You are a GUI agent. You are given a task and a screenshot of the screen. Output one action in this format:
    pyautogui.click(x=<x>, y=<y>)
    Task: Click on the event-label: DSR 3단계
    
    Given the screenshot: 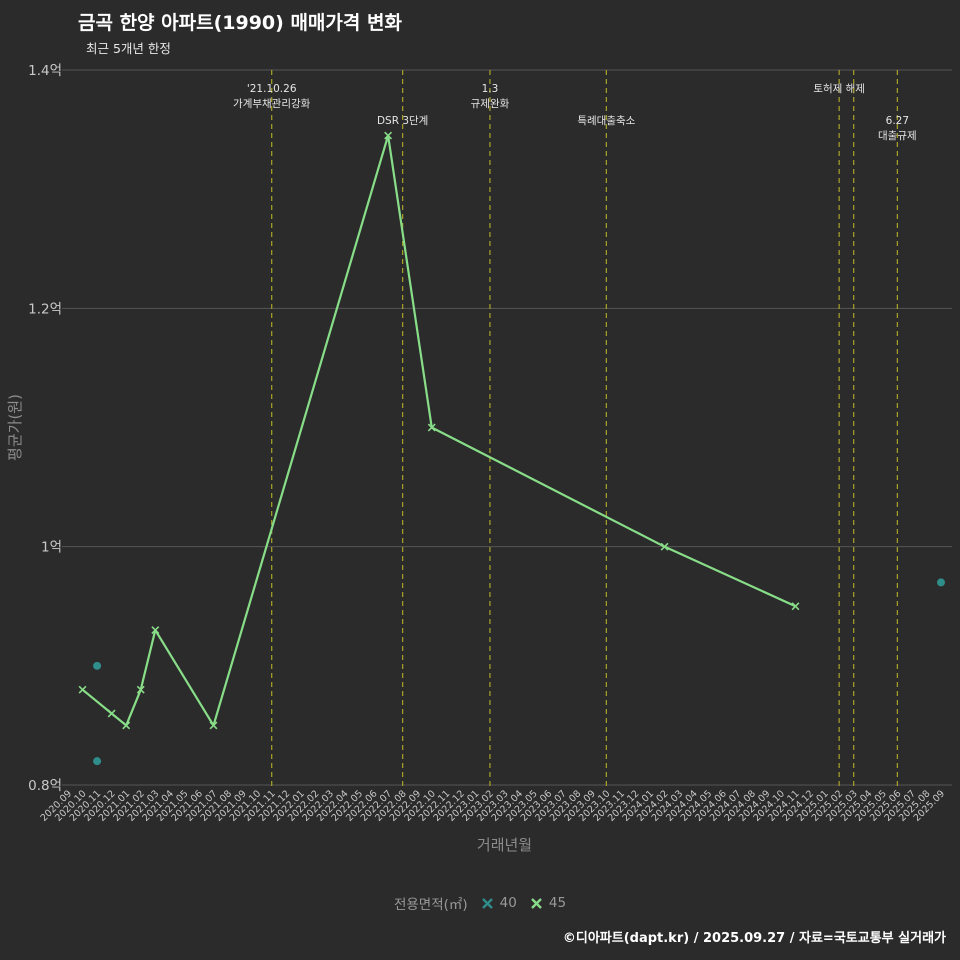 What is the action you would take?
    pyautogui.click(x=402, y=121)
    